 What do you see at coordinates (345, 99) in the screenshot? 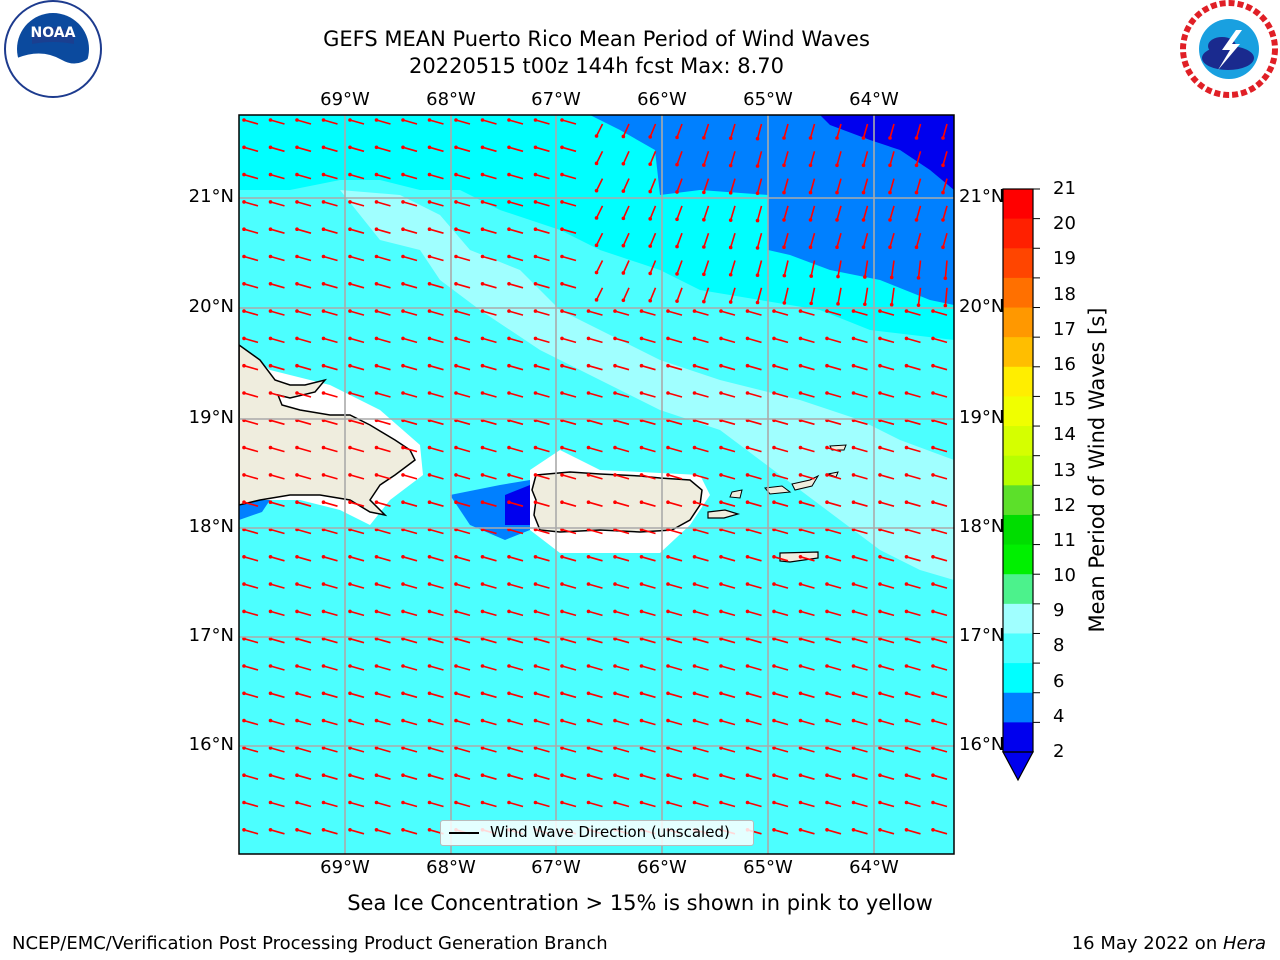
I see `lon-label-top: 69°W` at bounding box center [345, 99].